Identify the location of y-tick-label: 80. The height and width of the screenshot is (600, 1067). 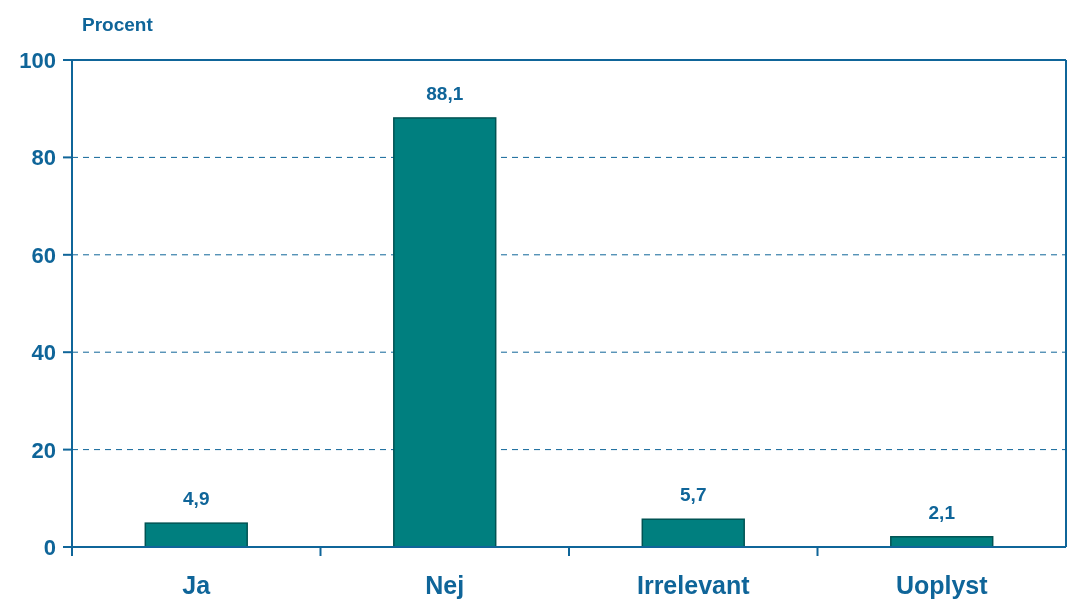
(43, 158).